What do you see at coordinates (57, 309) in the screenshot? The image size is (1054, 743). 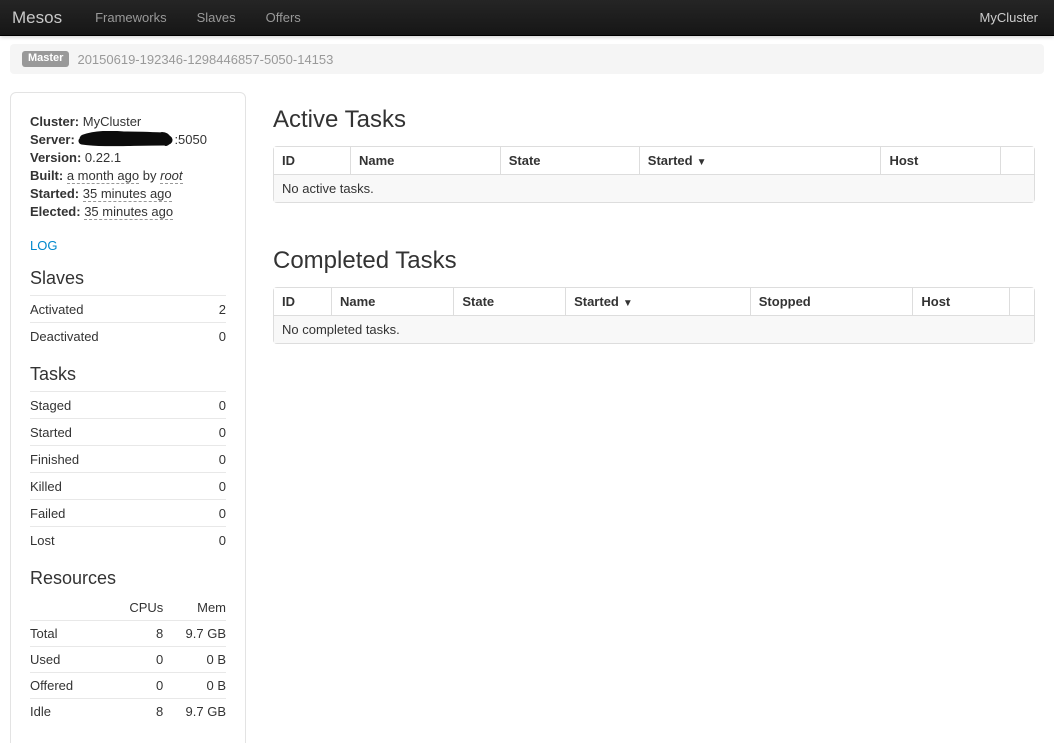 I see `row-label: Activated` at bounding box center [57, 309].